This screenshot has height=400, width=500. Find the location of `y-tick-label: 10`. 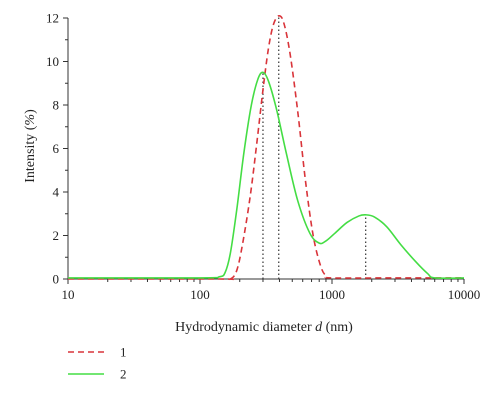

y-tick-label: 10 is located at coordinates (52, 61).